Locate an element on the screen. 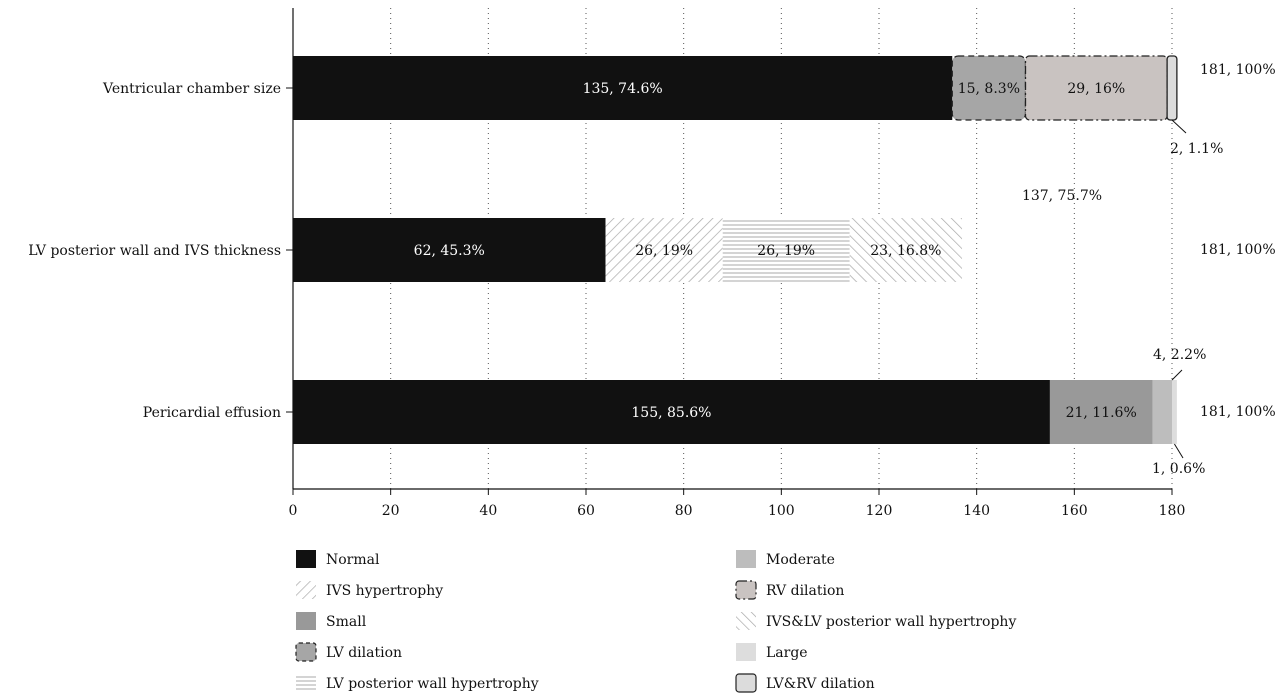  x-tick-label-100: 100 is located at coordinates (781, 511).